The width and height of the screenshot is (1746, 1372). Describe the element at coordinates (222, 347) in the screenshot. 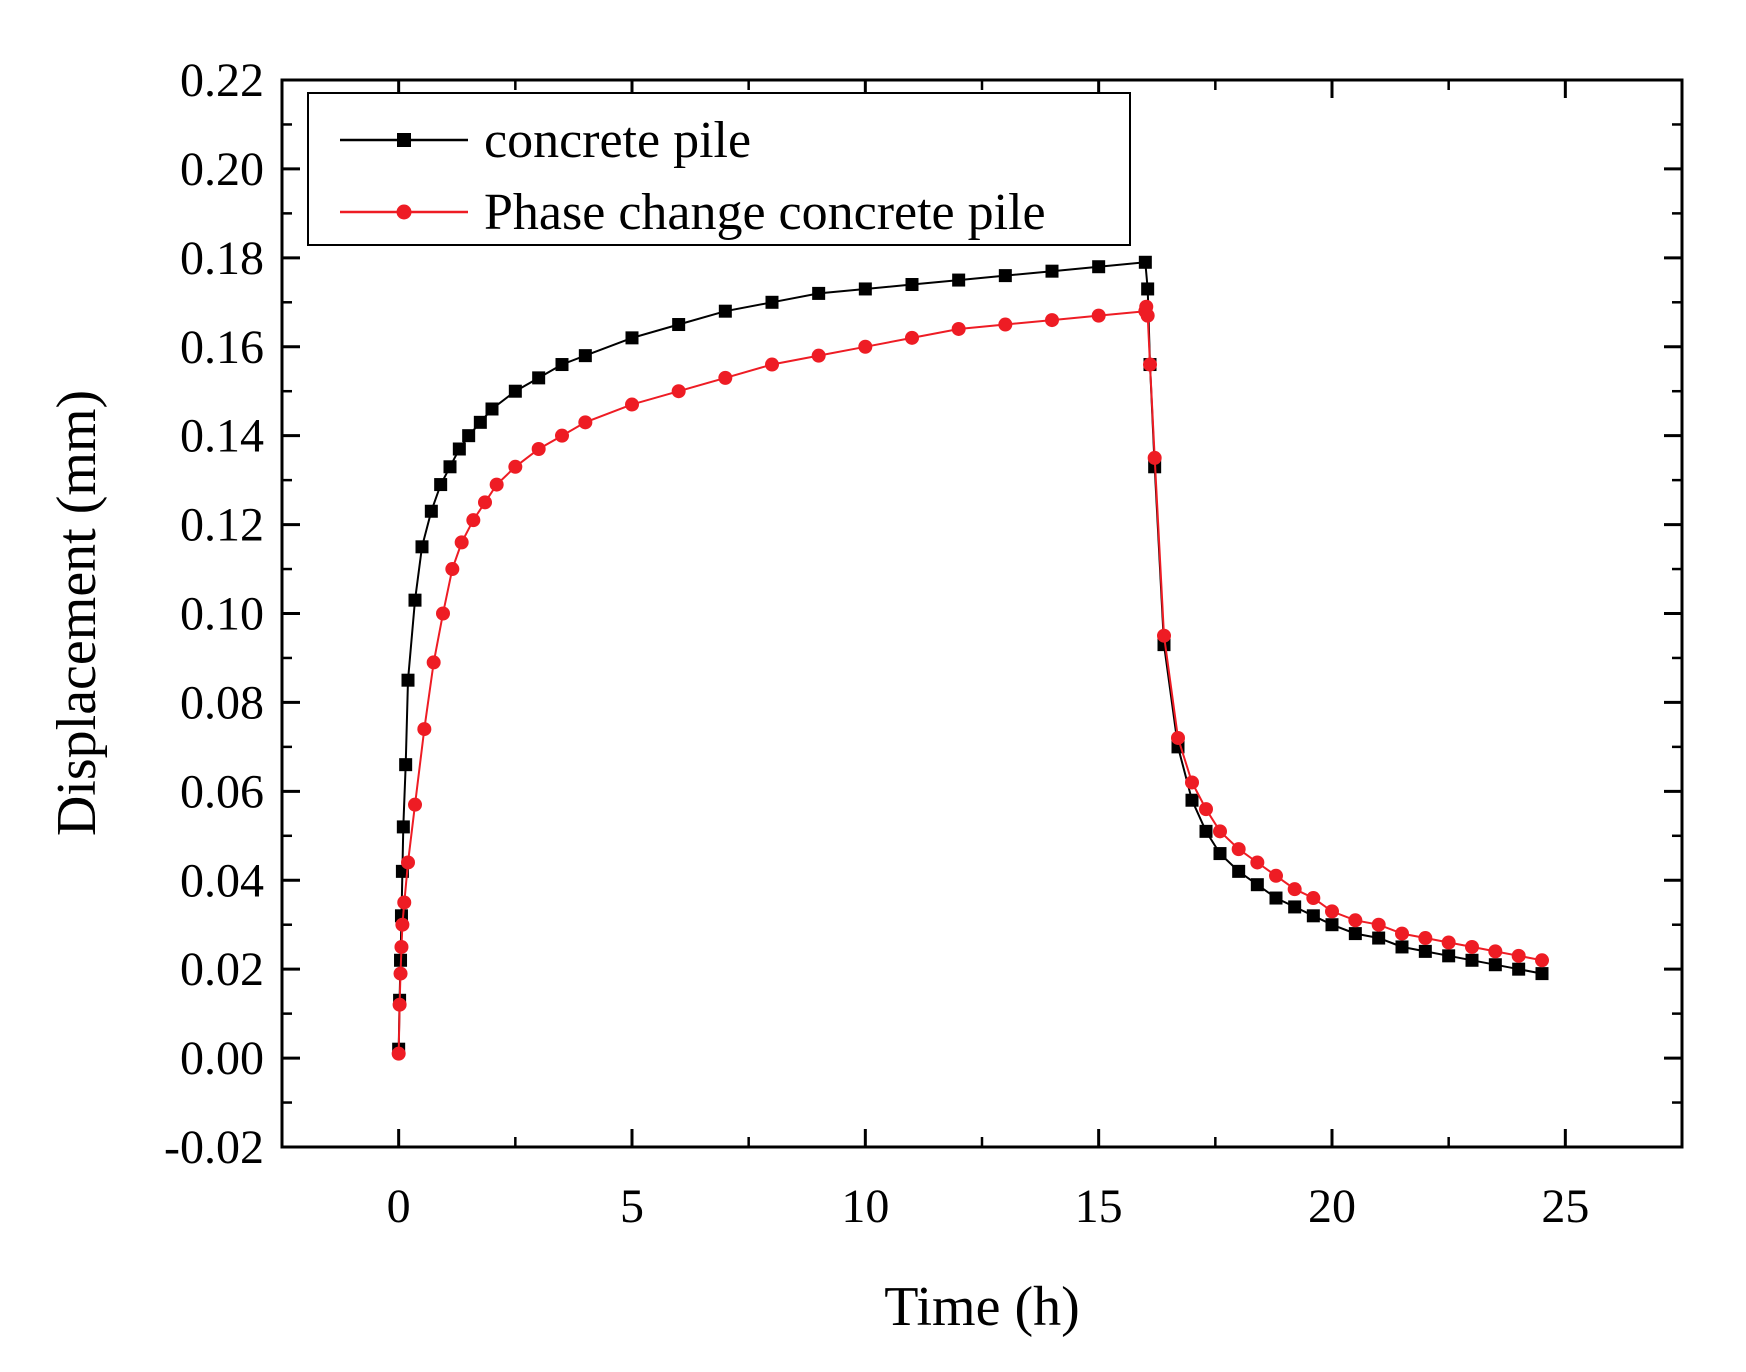

I see `y-tick-label: 0.16` at that location.